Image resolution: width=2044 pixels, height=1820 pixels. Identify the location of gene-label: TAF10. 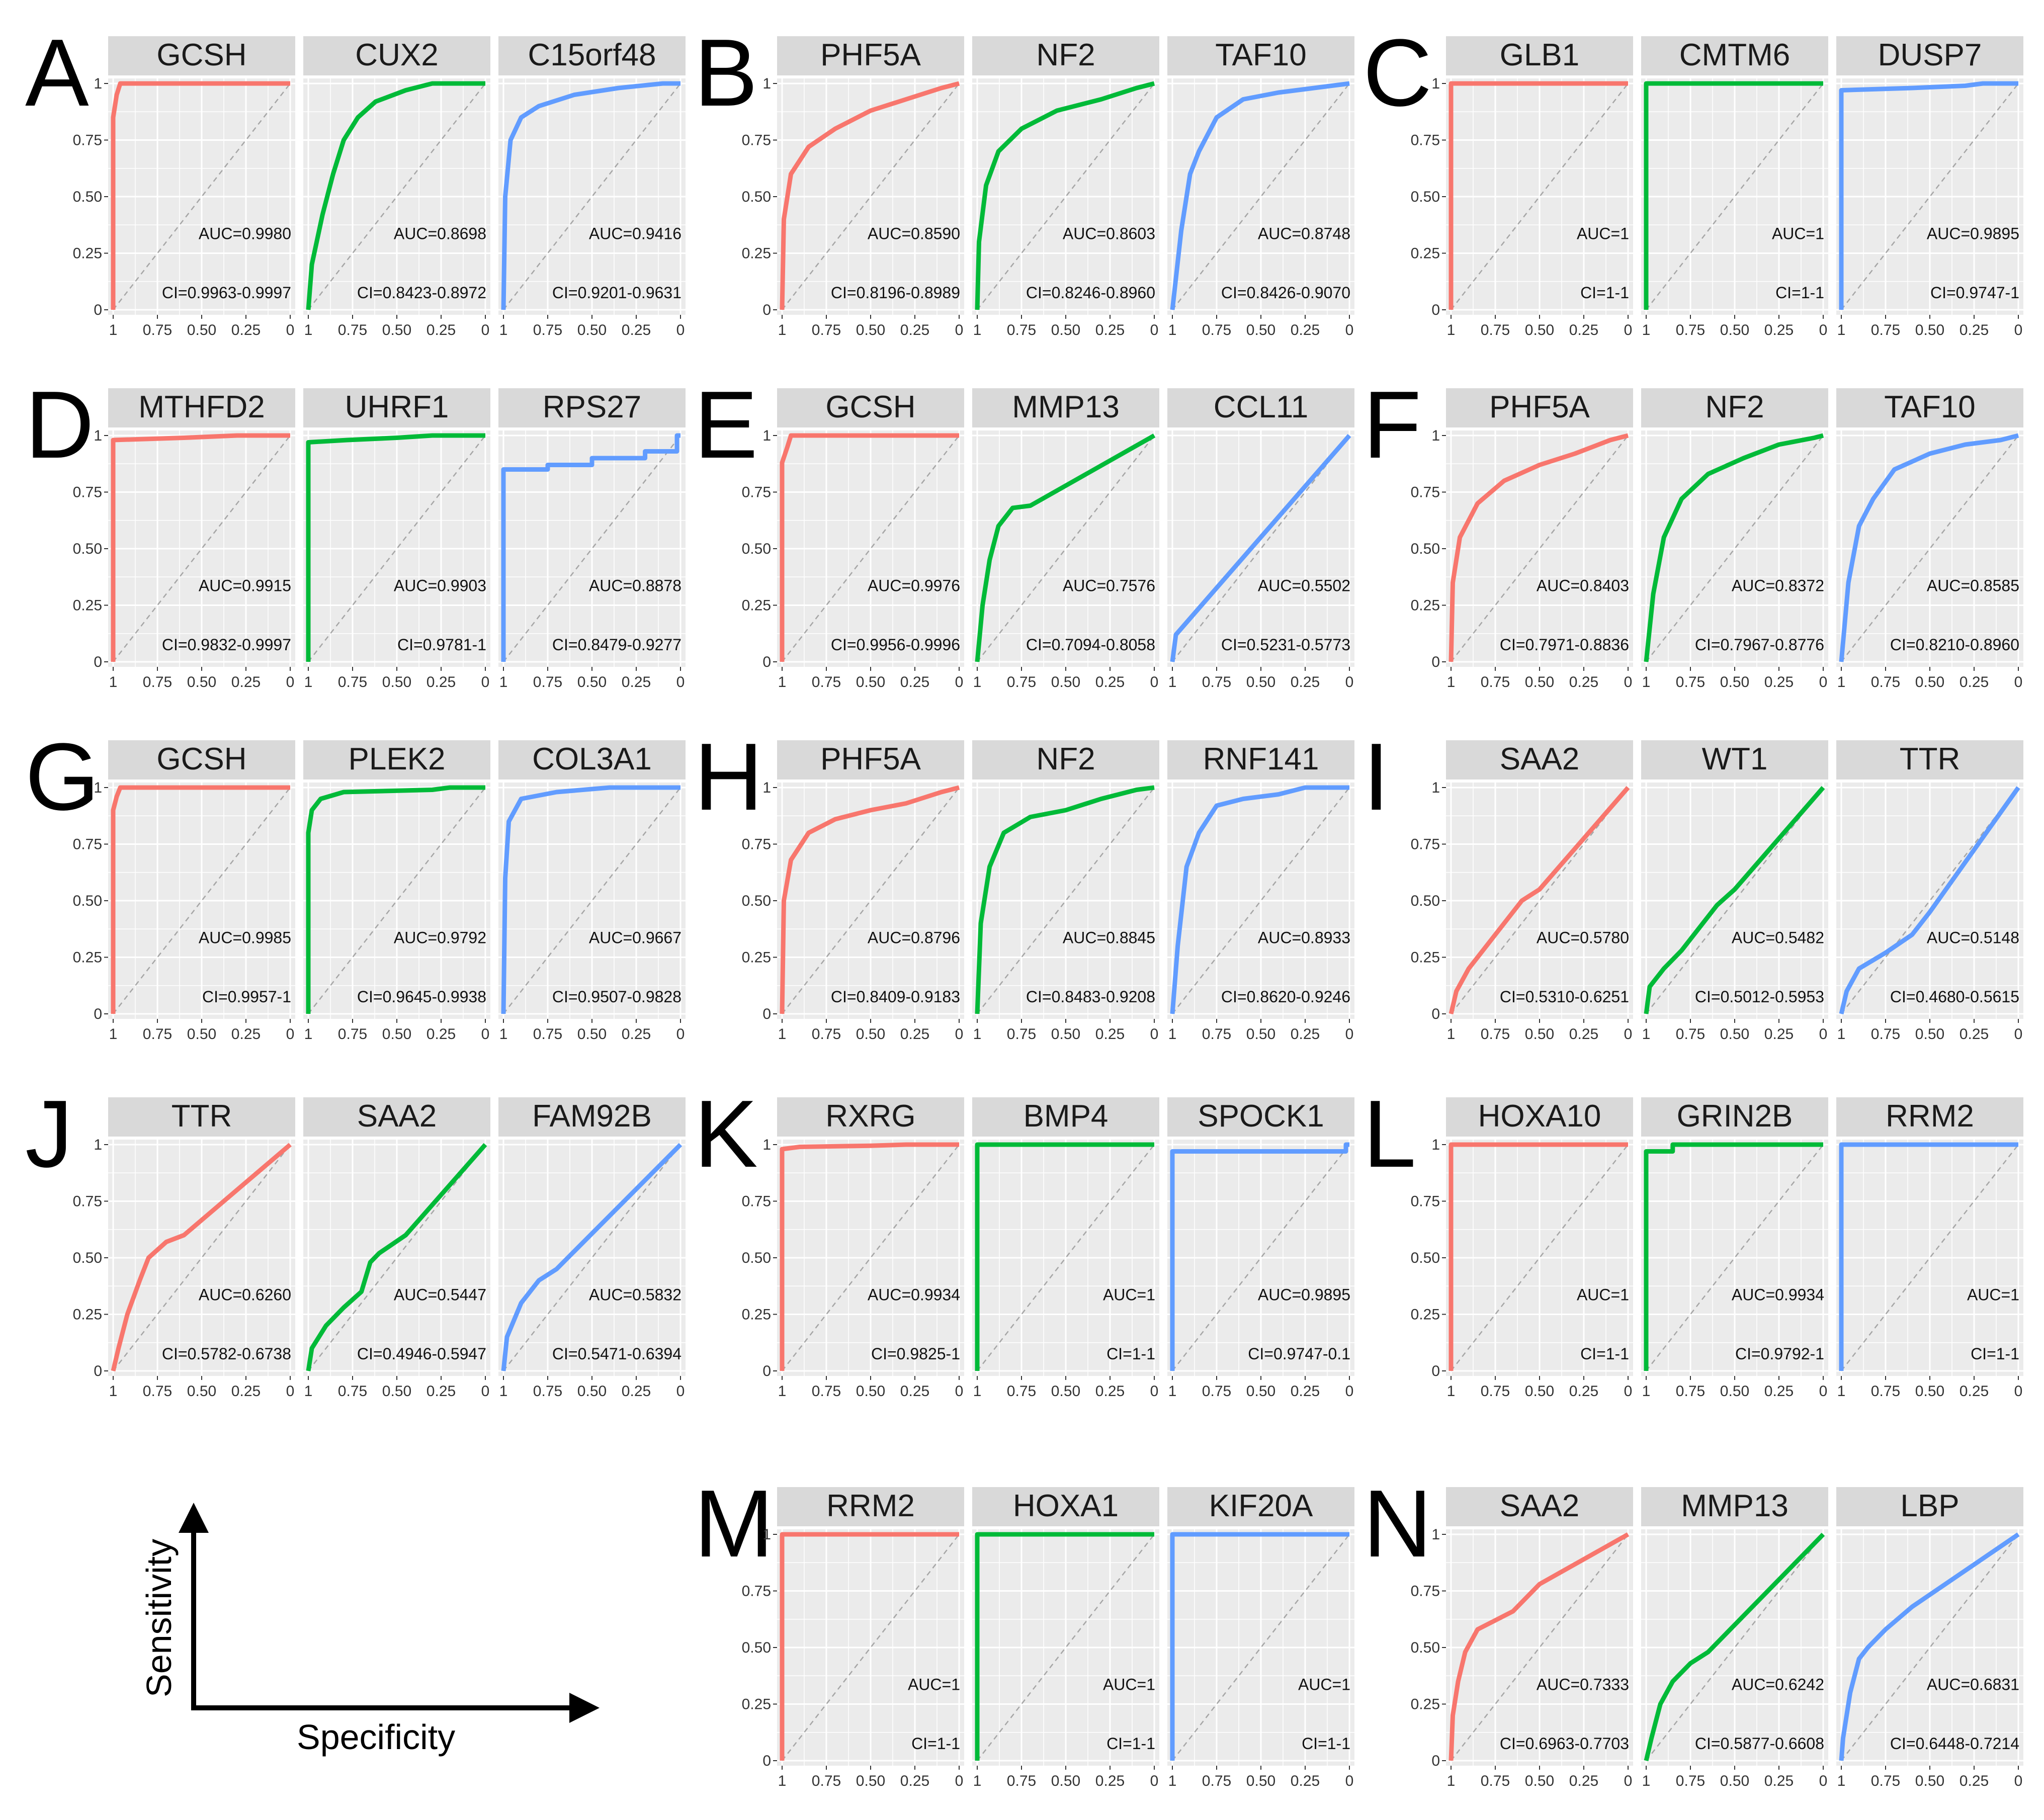
(1929, 407).